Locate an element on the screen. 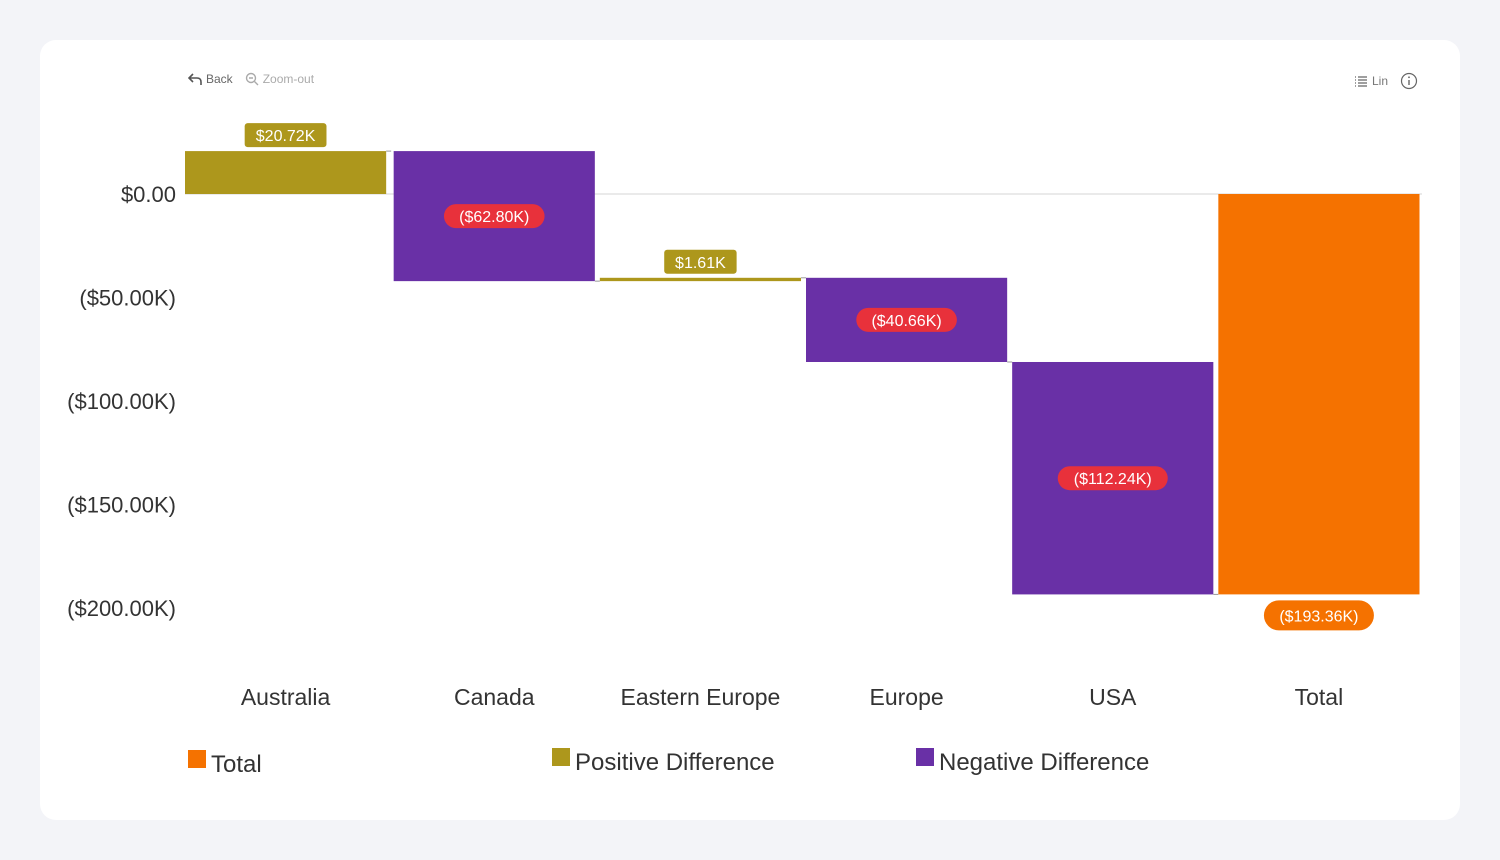  legend-item-total: Total is located at coordinates (225, 764).